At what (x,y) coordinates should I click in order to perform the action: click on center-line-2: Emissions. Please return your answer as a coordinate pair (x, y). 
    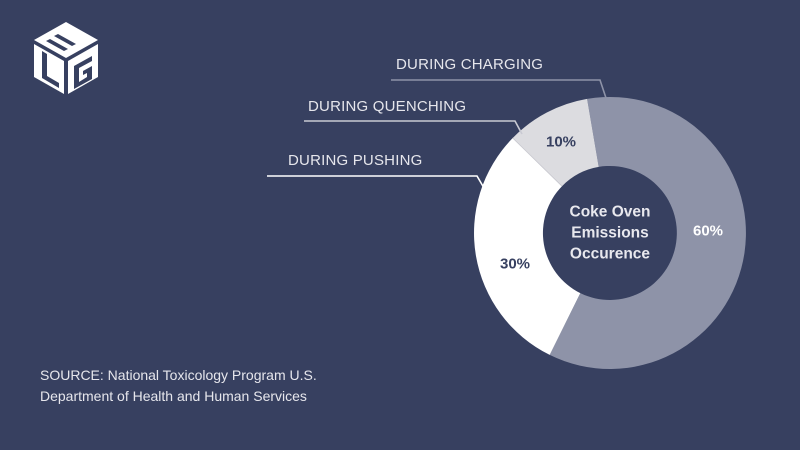
    Looking at the image, I should click on (610, 233).